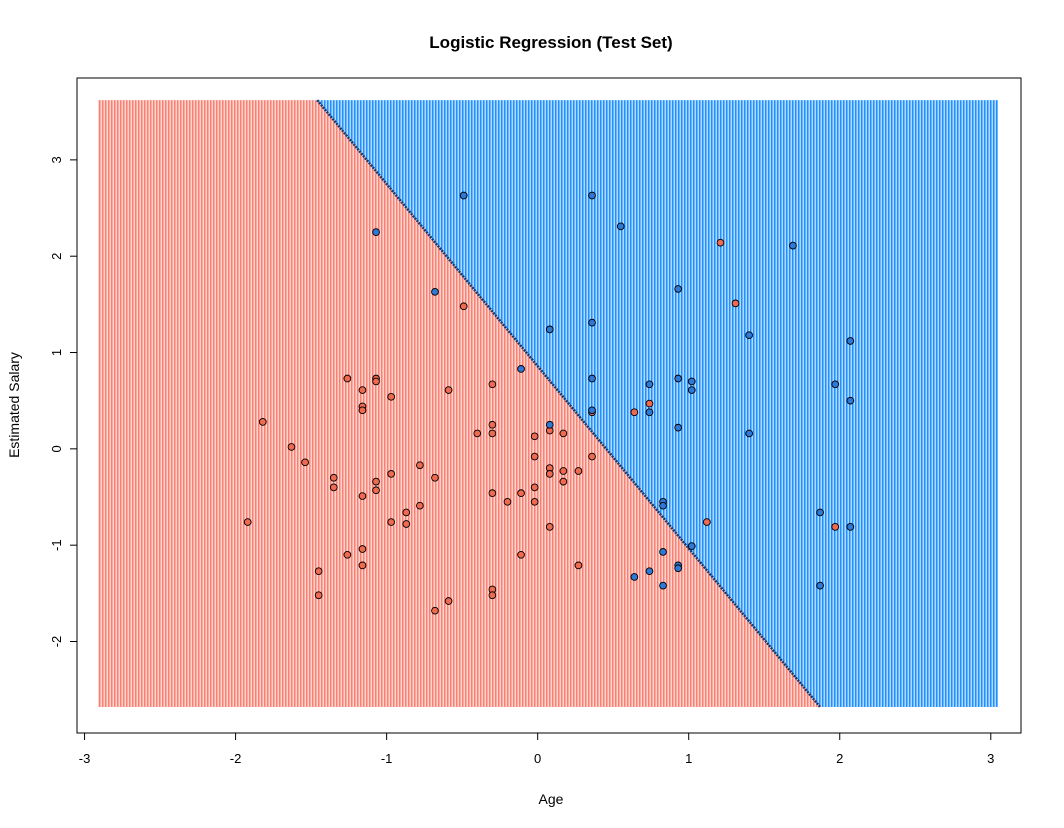 The height and width of the screenshot is (828, 1064). Describe the element at coordinates (839, 758) in the screenshot. I see `x-tick-label: 2` at that location.